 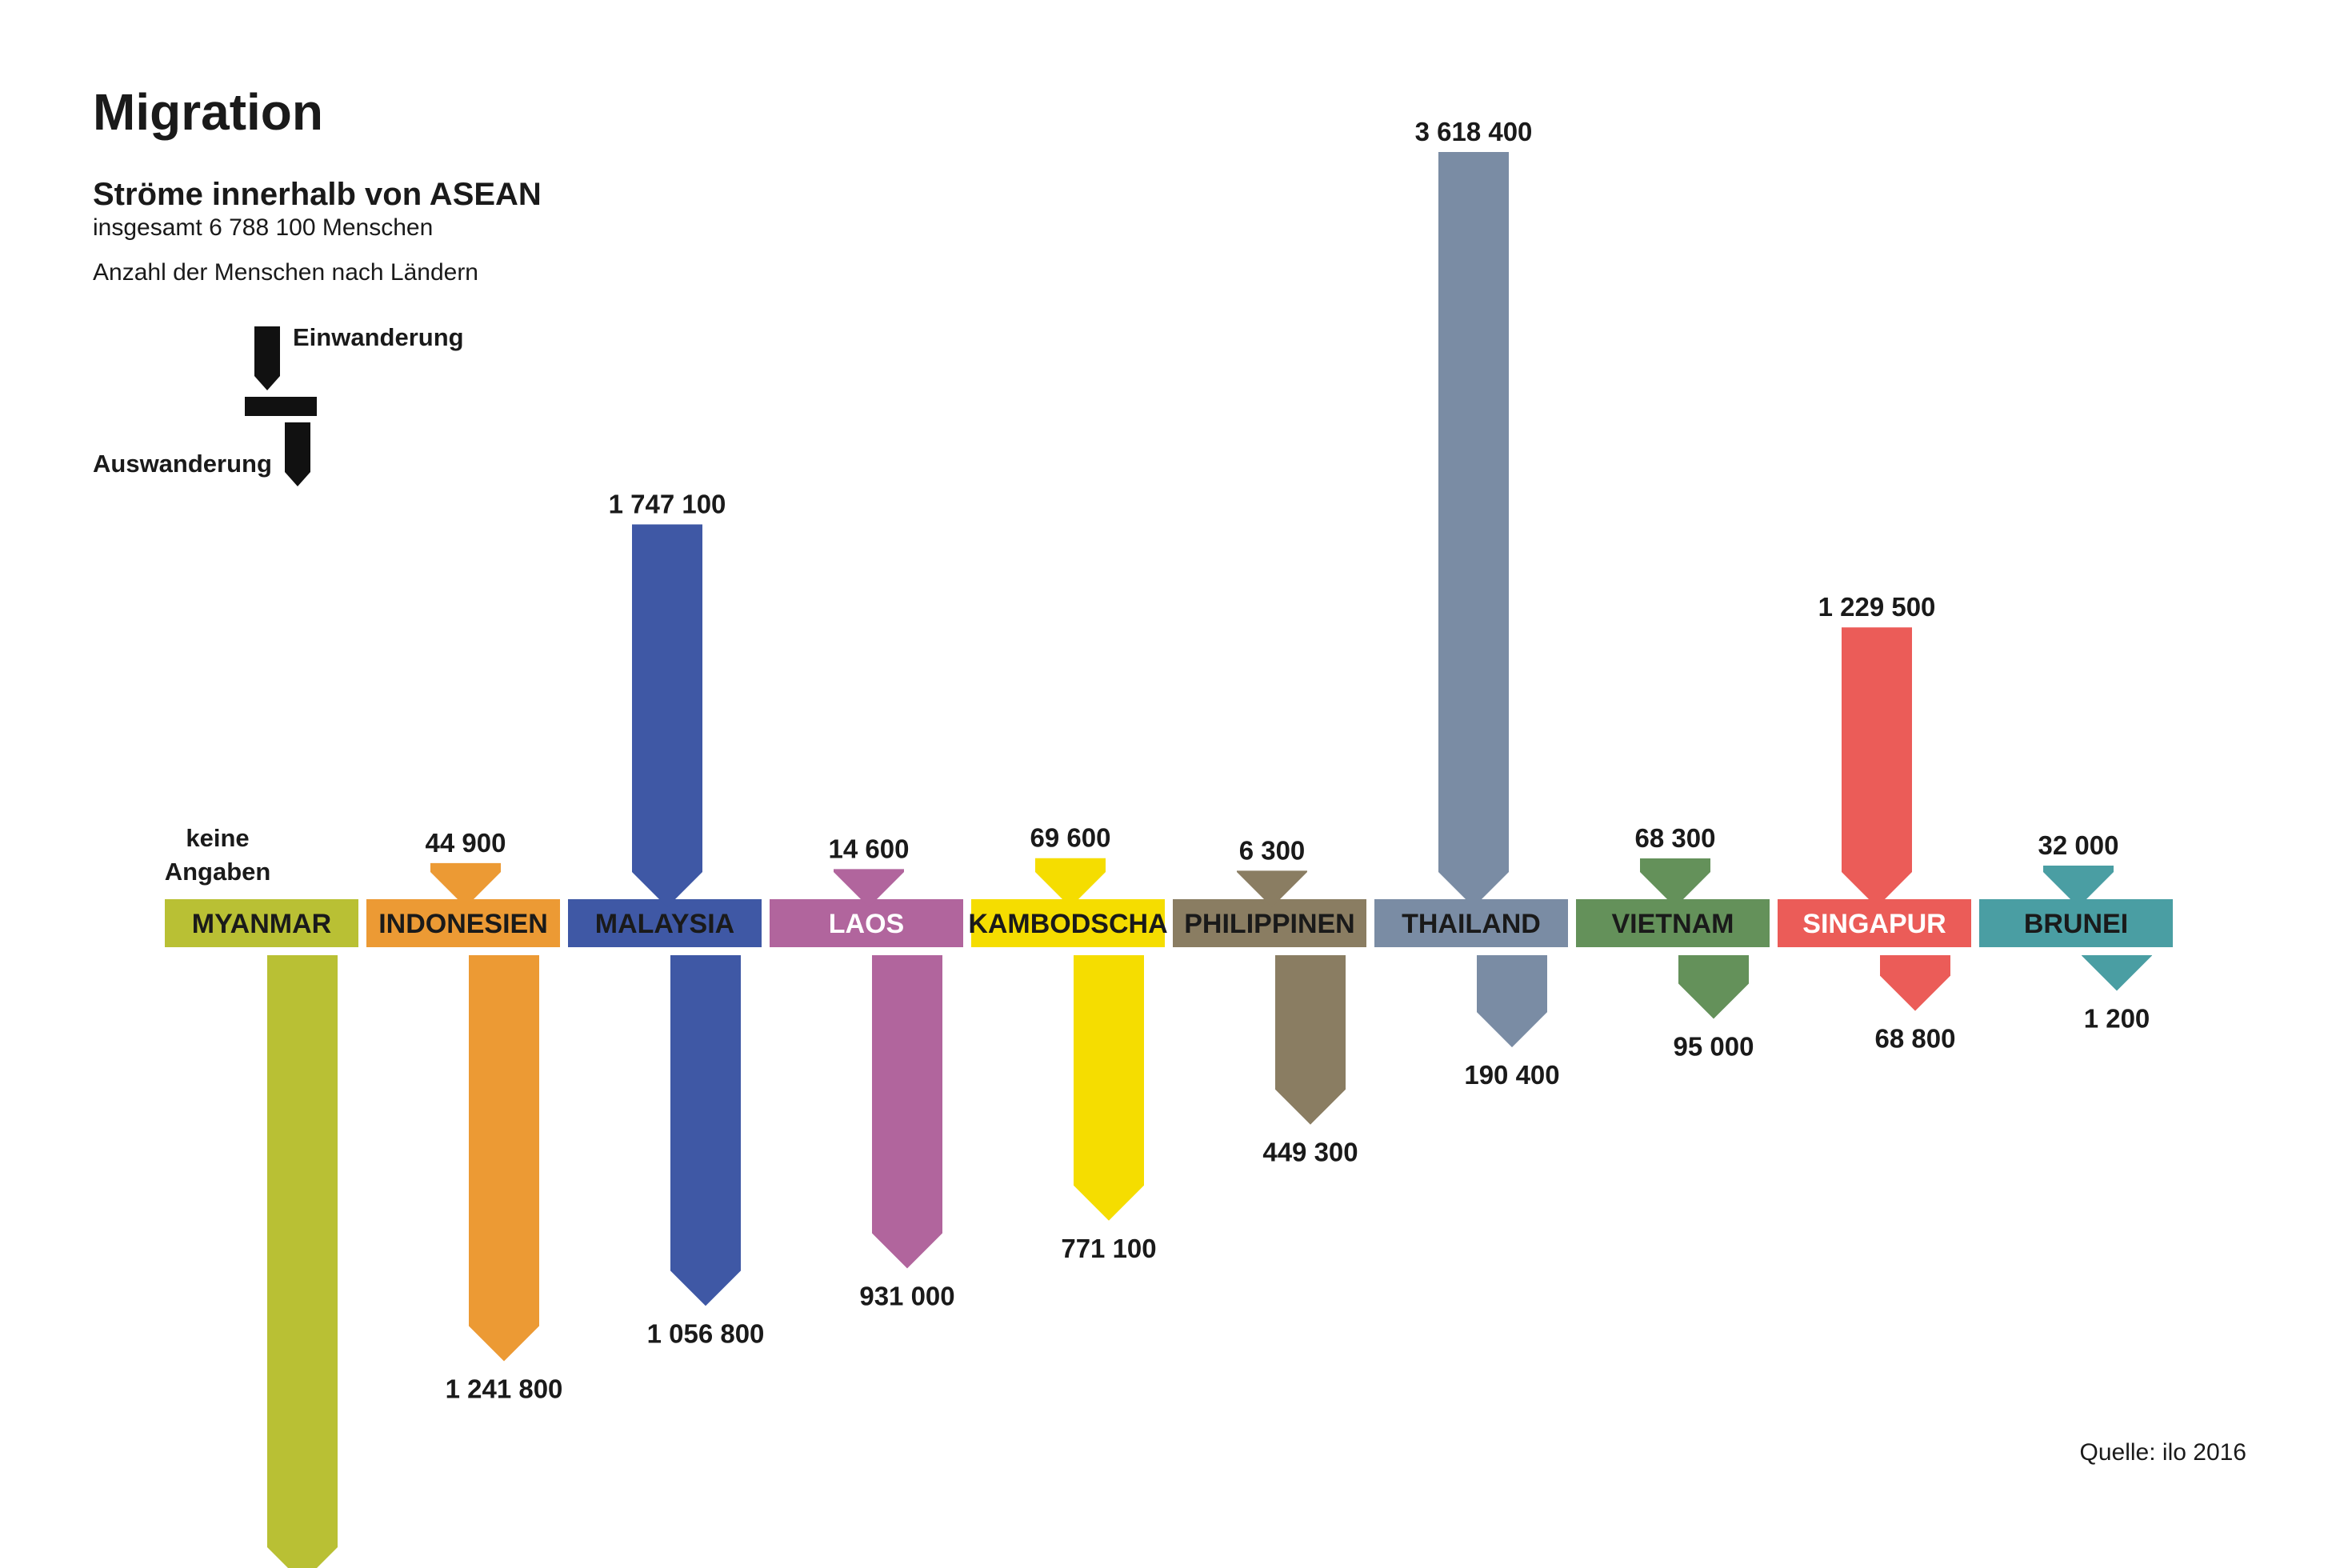 I want to click on country-label-malaysia: MALAYSIA, so click(x=664, y=924).